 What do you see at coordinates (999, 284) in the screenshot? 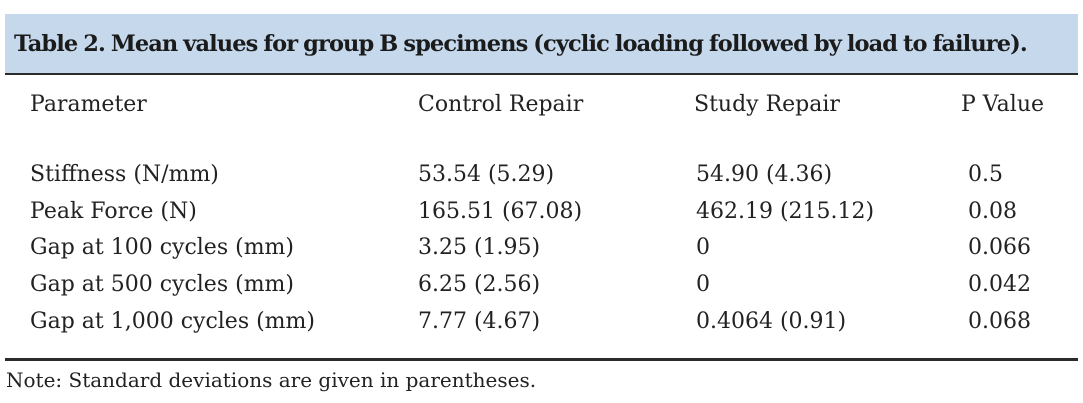
I see `row-4-p-value: 0.042` at bounding box center [999, 284].